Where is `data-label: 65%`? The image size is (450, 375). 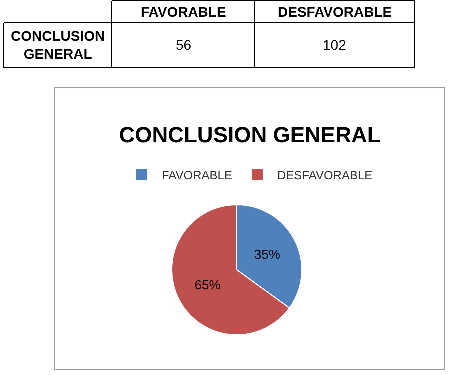
data-label: 65% is located at coordinates (208, 284).